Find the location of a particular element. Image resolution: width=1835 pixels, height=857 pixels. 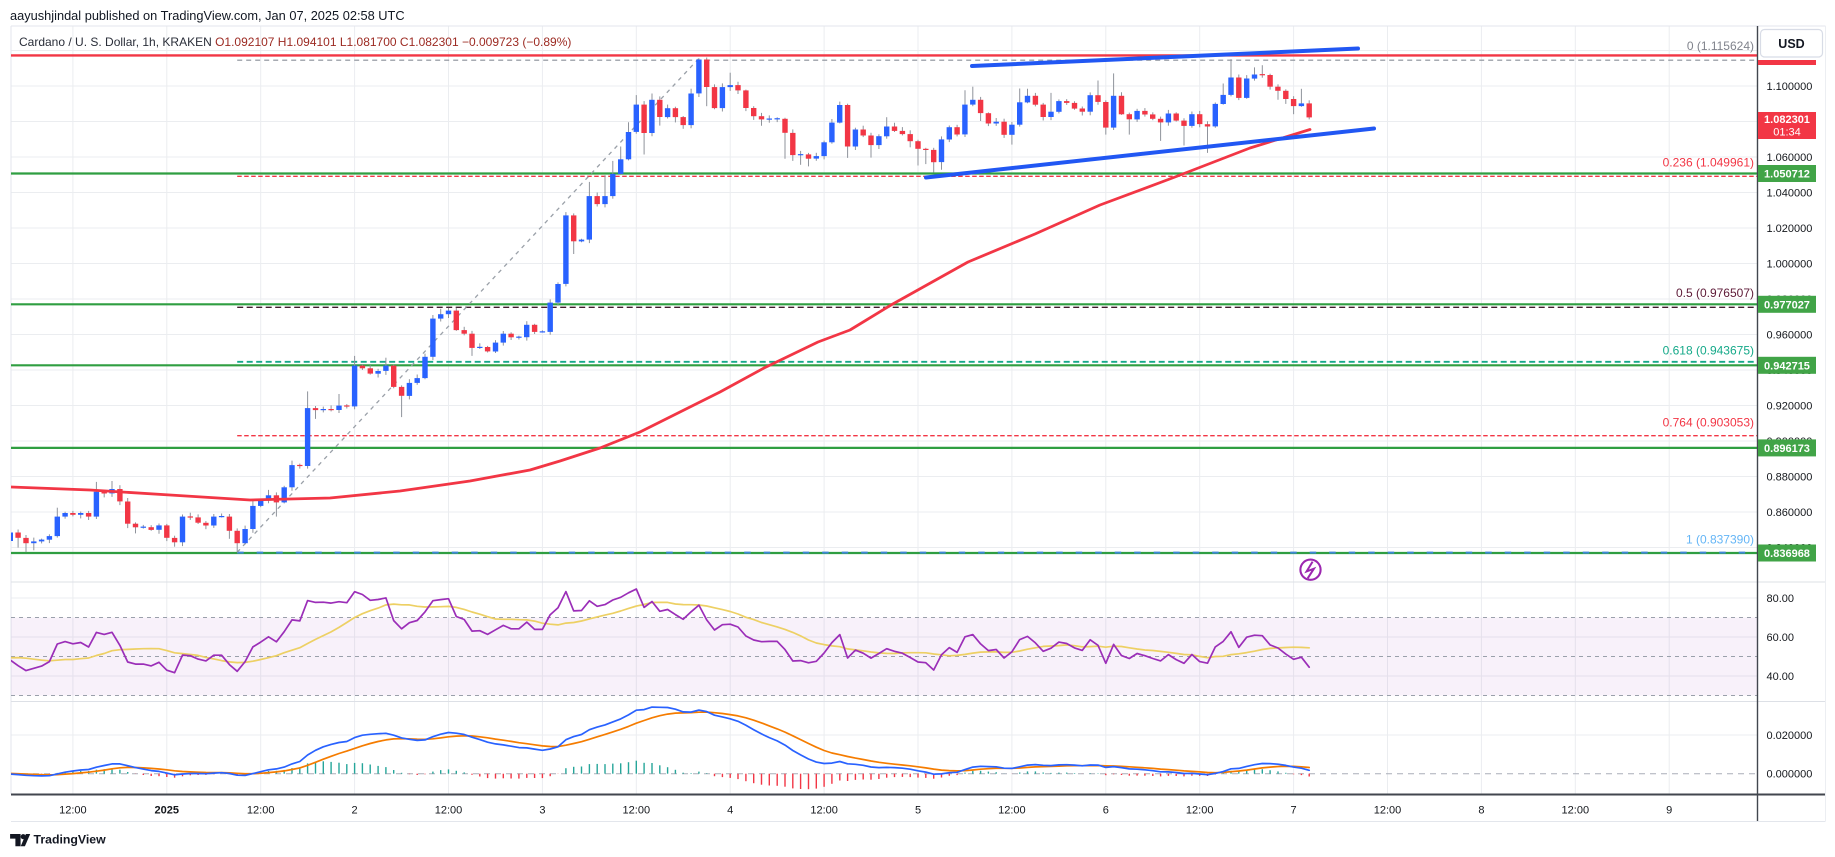

svg-text: 0.942715 is located at coordinates (1787, 366).